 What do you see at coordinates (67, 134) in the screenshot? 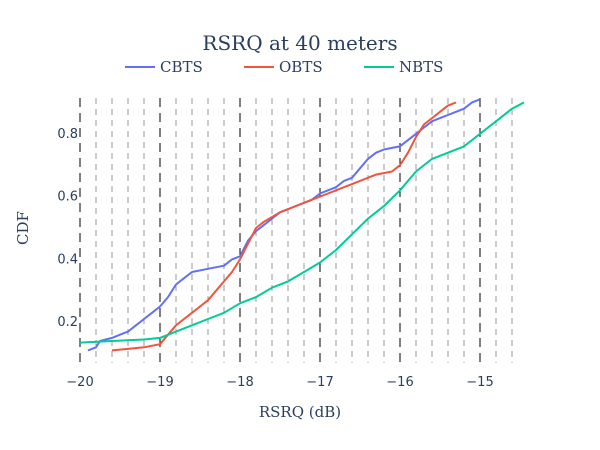
I see `y-tick-label: 0.8` at bounding box center [67, 134].